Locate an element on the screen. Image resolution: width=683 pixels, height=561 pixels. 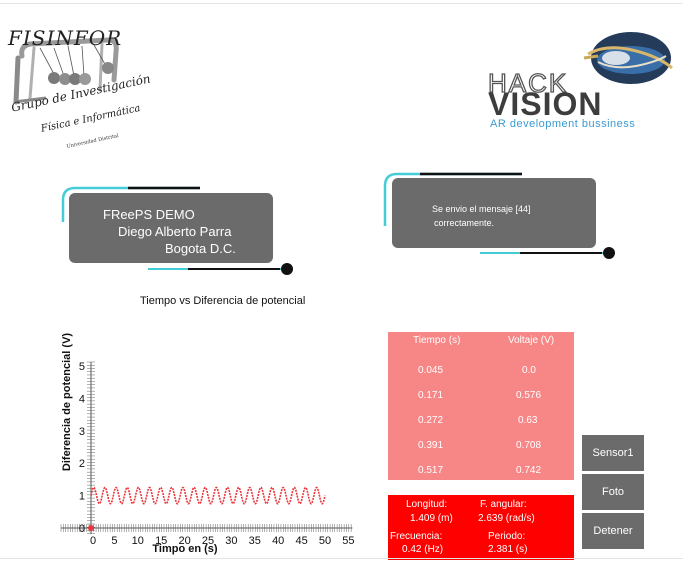
table-cell: 0.742 is located at coordinates (529, 470).